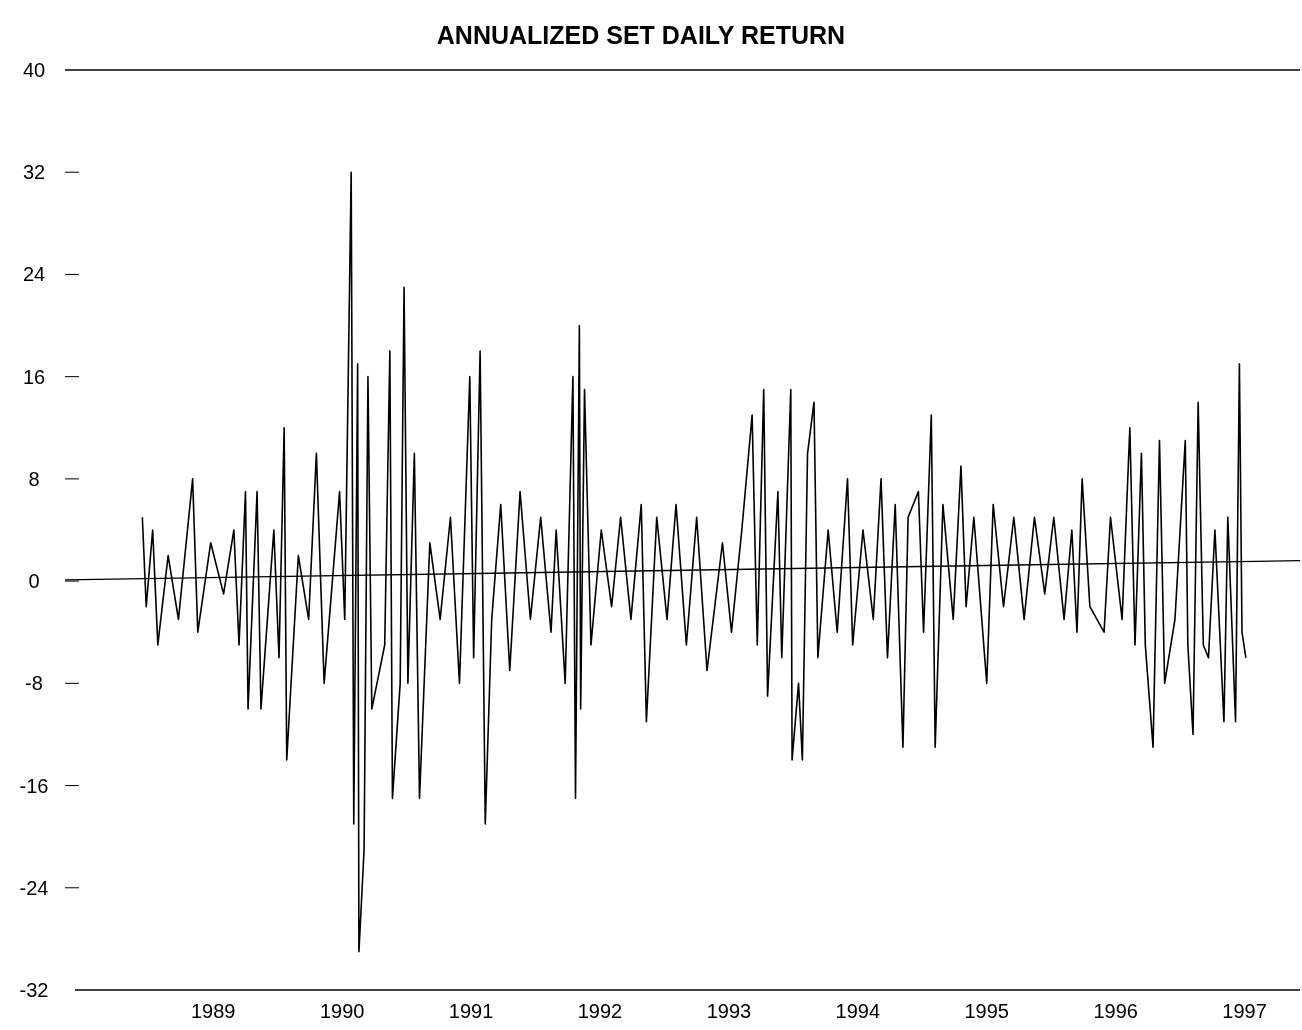  What do you see at coordinates (213, 1011) in the screenshot?
I see `x-tick-label: 1989` at bounding box center [213, 1011].